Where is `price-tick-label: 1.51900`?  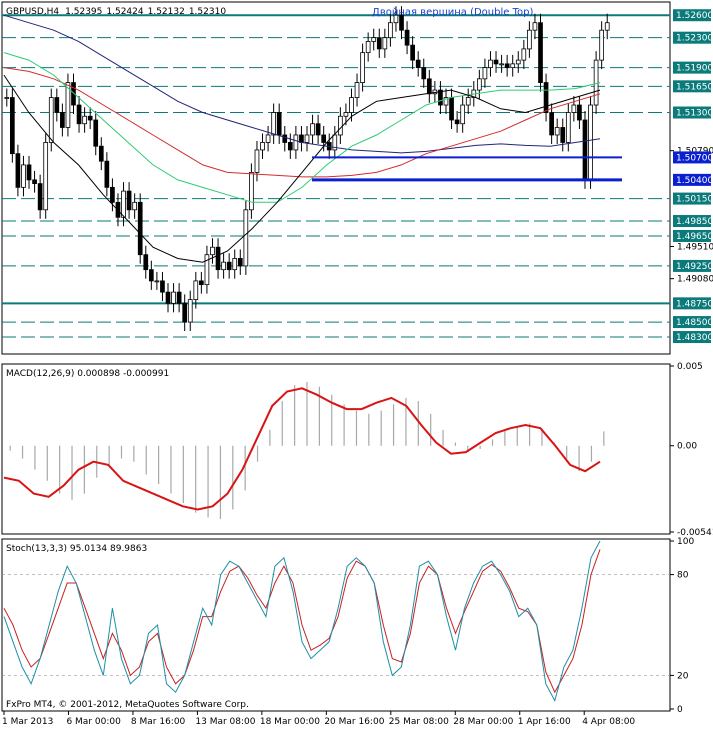 price-tick-label: 1.51900 is located at coordinates (694, 69).